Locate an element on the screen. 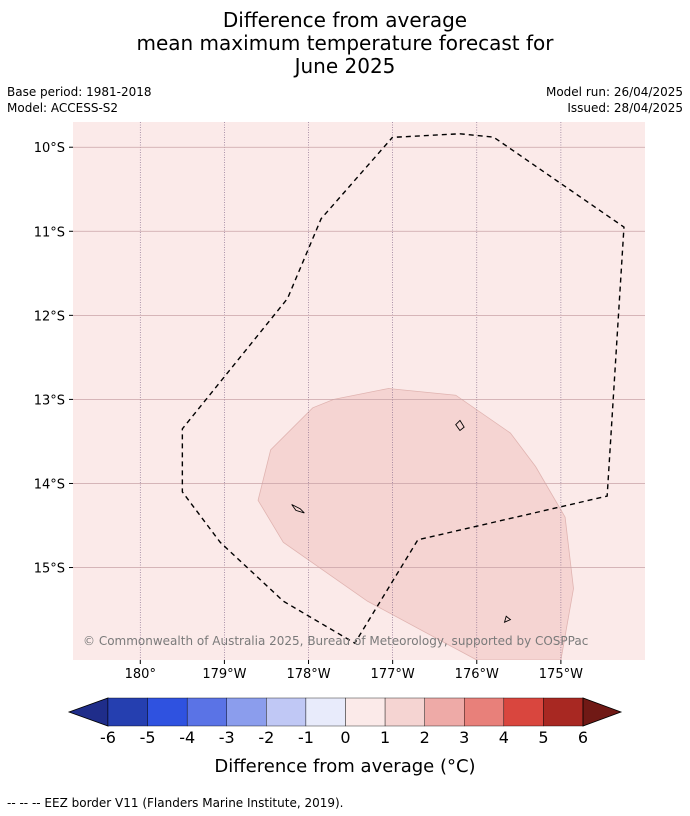 The image size is (690, 816). colorbar-tick-label: 4 is located at coordinates (504, 737).